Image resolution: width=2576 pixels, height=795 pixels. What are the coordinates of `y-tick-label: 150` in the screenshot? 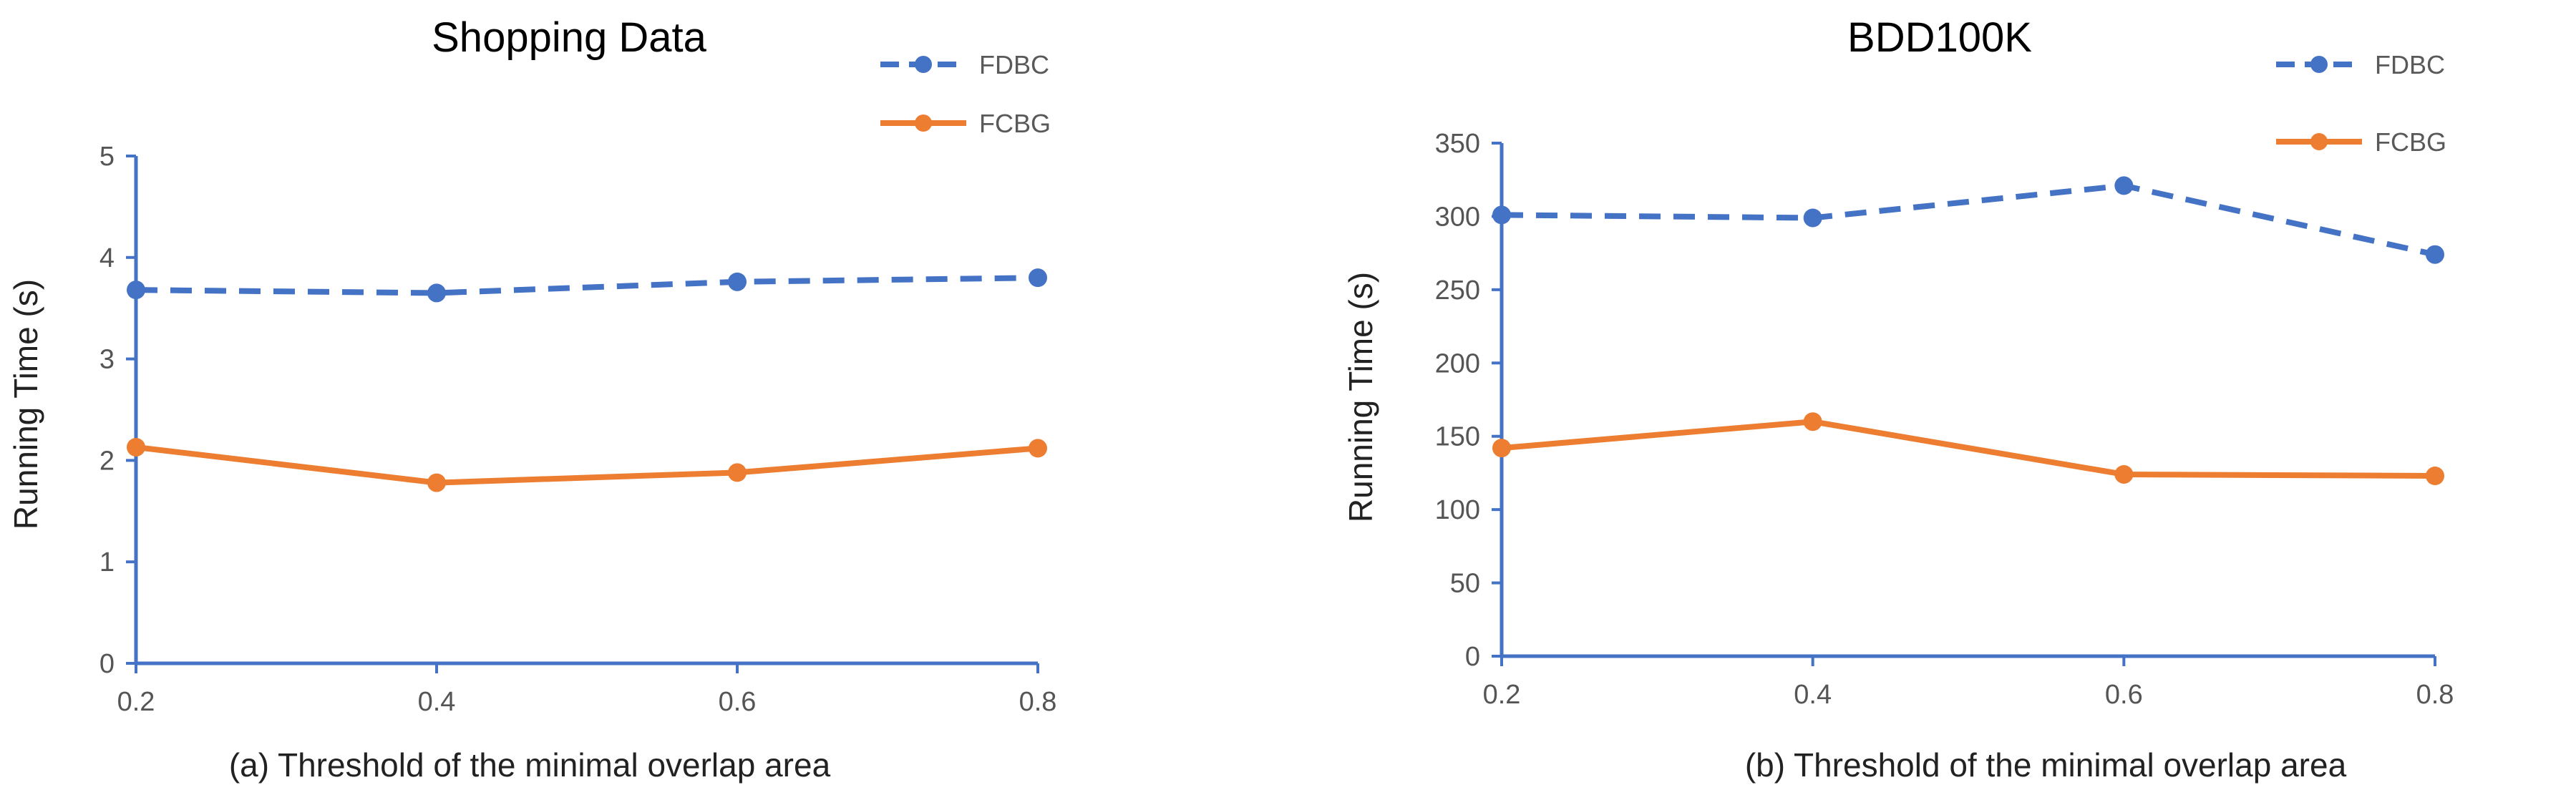 It's located at (1457, 437).